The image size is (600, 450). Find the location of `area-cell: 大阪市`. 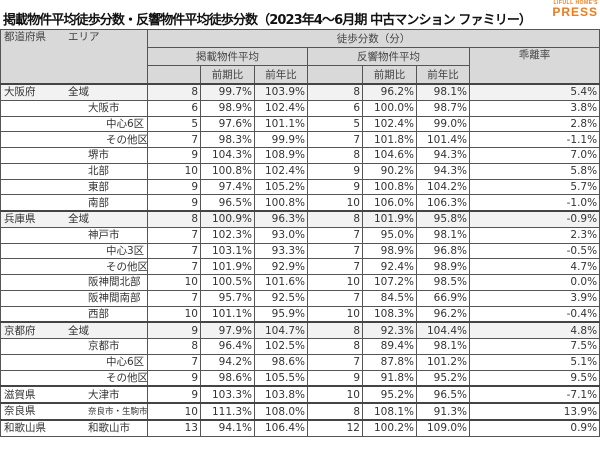

area-cell: 大阪市 is located at coordinates (74, 108).